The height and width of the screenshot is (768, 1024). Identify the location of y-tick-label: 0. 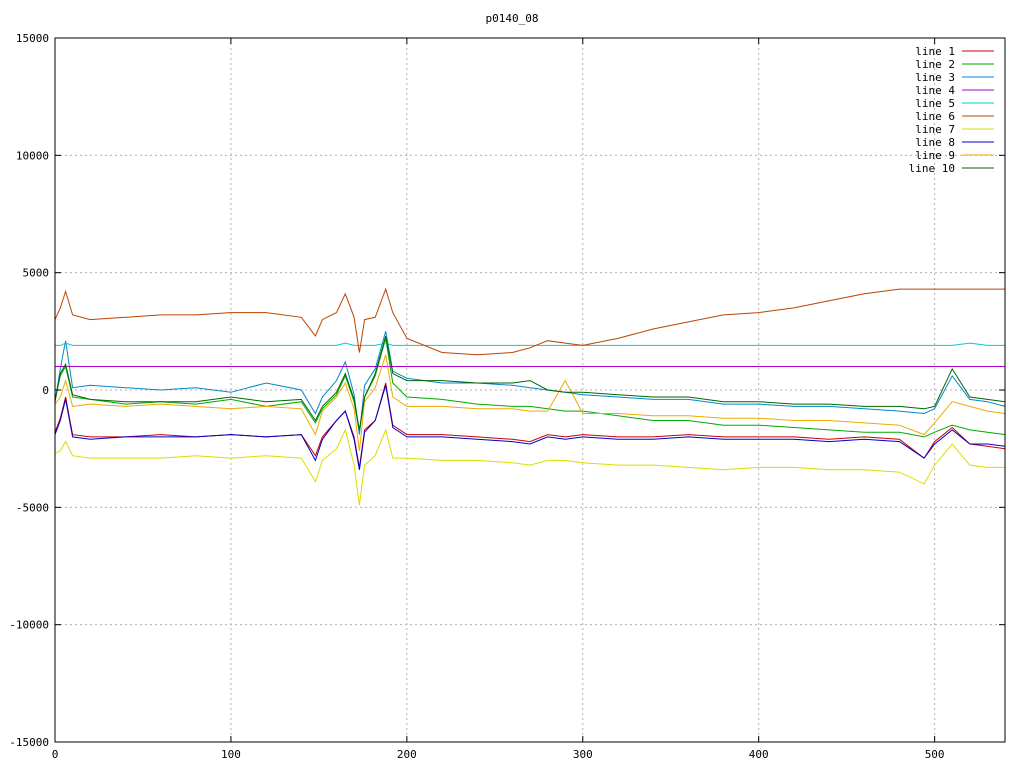
(45, 390).